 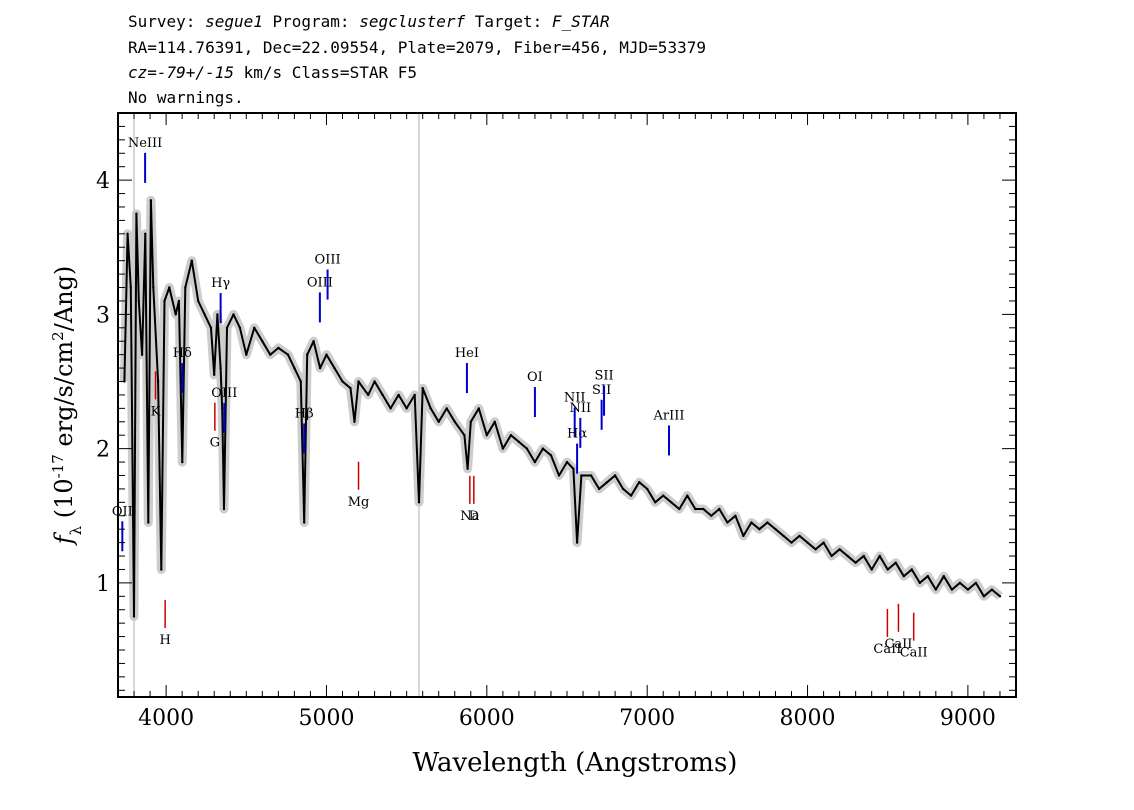 What do you see at coordinates (103, 181) in the screenshot?
I see `y-tick-label-4: 4` at bounding box center [103, 181].